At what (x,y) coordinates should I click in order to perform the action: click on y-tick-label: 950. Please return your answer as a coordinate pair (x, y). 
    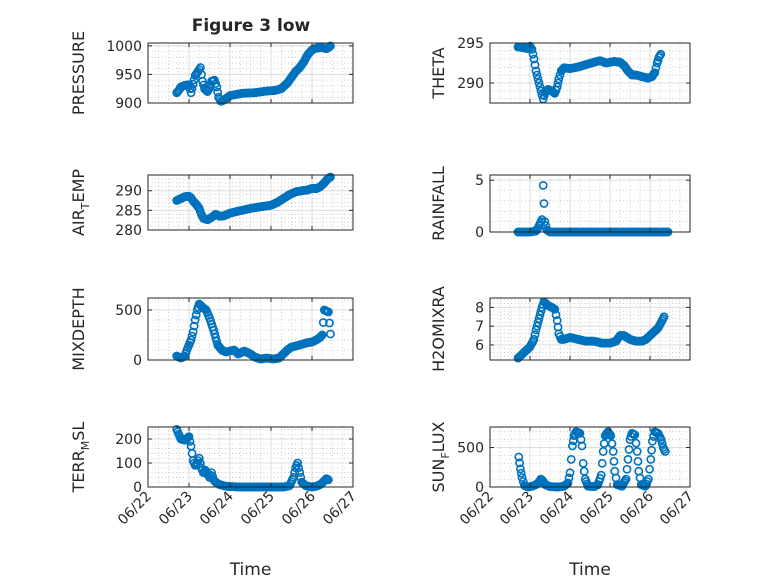
    Looking at the image, I should click on (128, 75).